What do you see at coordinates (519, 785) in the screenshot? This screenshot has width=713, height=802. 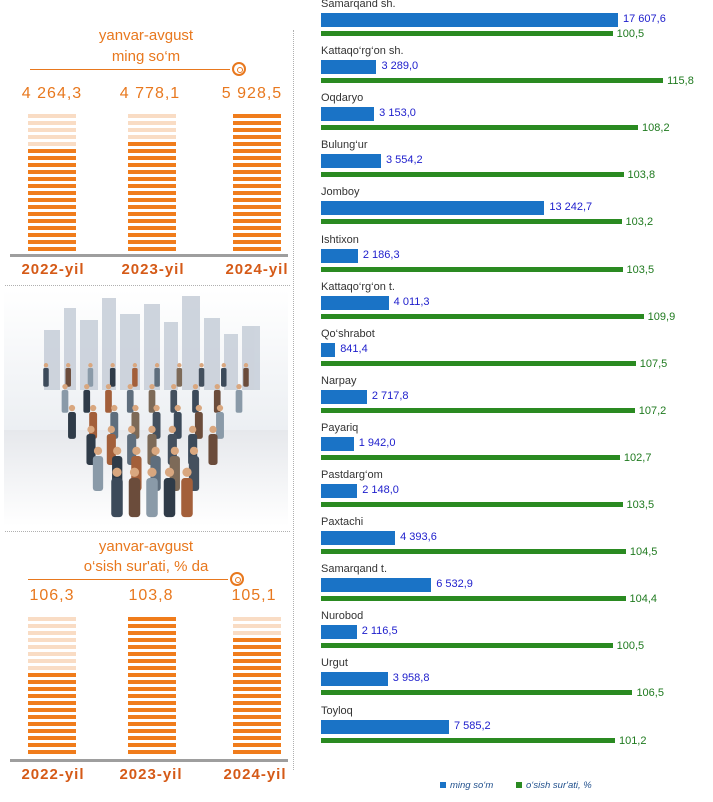 I see `legend-swatch-green` at bounding box center [519, 785].